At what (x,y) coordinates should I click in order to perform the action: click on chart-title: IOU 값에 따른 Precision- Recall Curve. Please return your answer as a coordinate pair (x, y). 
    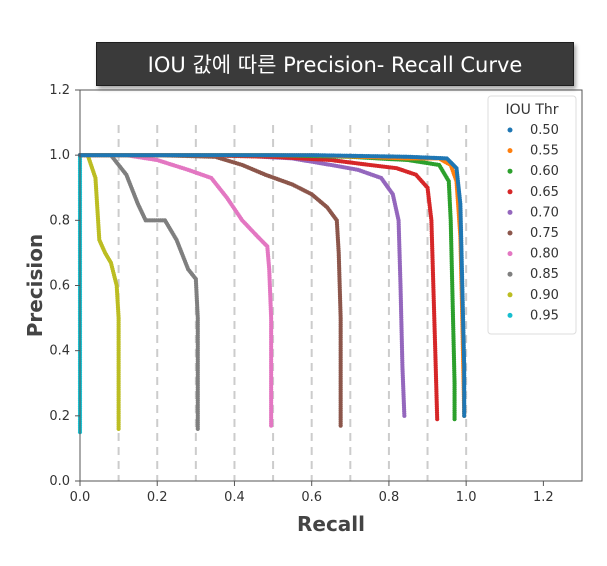
    Looking at the image, I should click on (335, 64).